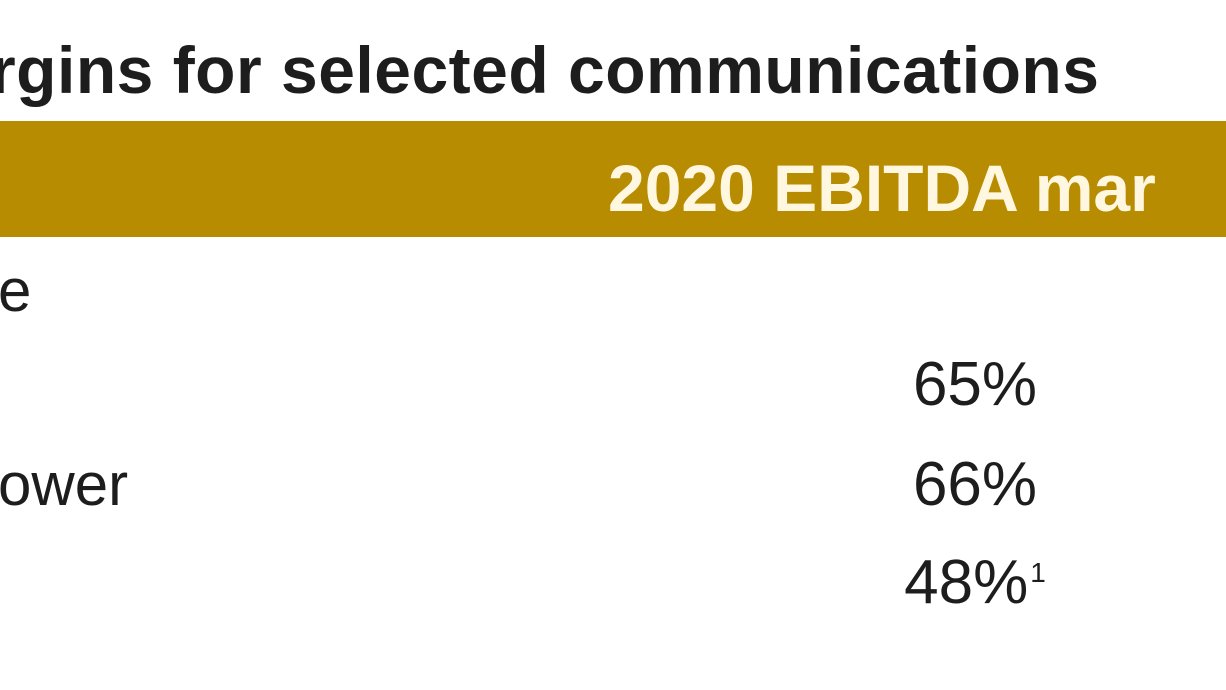 The height and width of the screenshot is (690, 1226). Describe the element at coordinates (613, 385) in the screenshot. I see `table-row: 65%` at that location.